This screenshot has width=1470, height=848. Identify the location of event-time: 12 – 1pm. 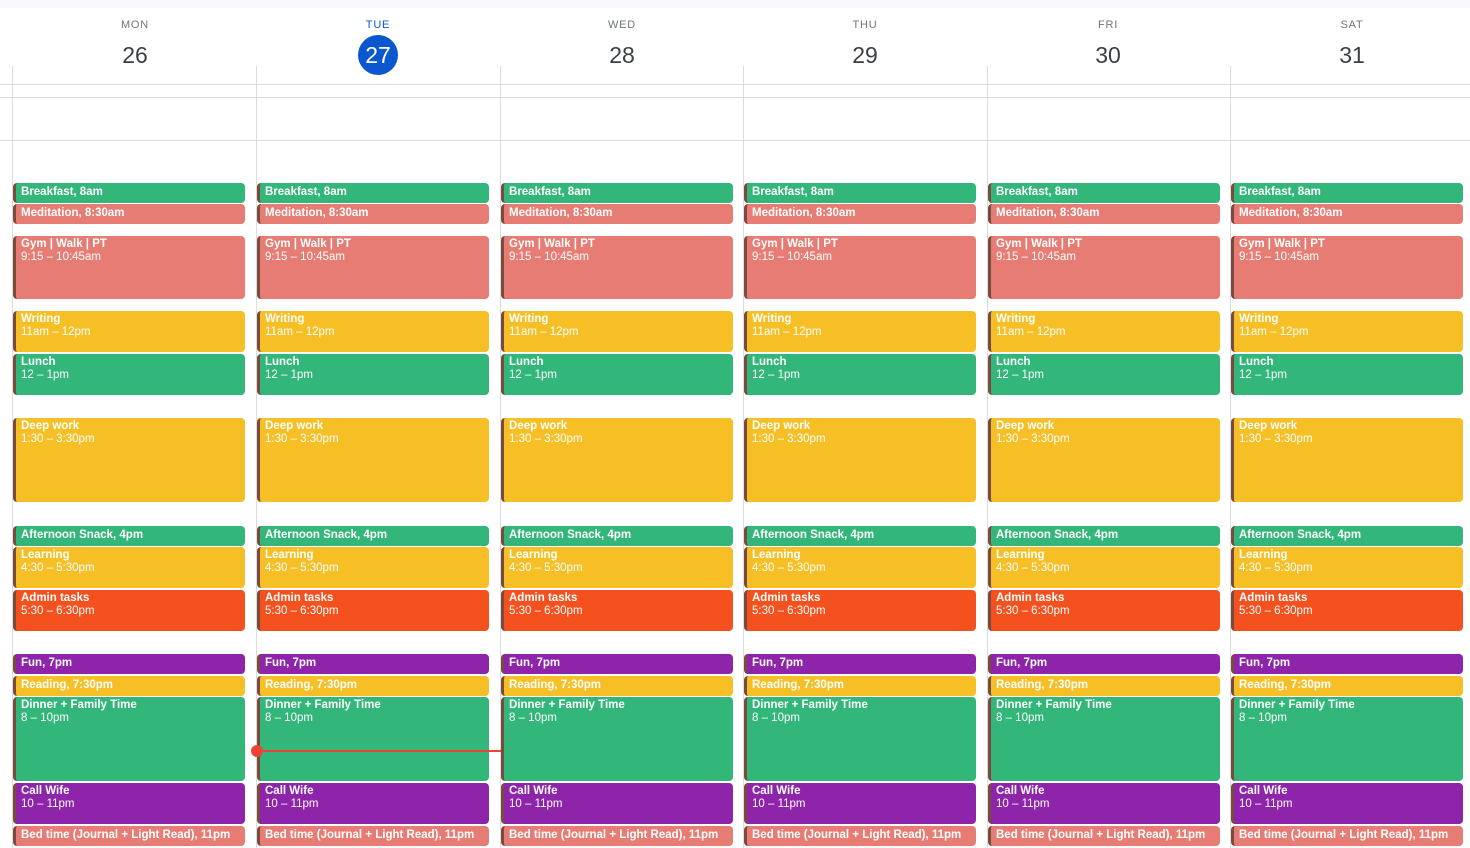
(776, 375).